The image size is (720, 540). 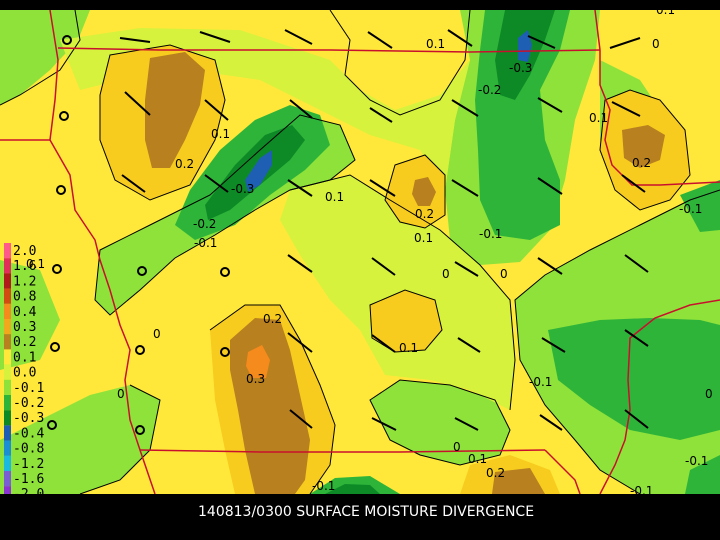 I want to click on legend-label: -0.8, so click(x=28, y=449).